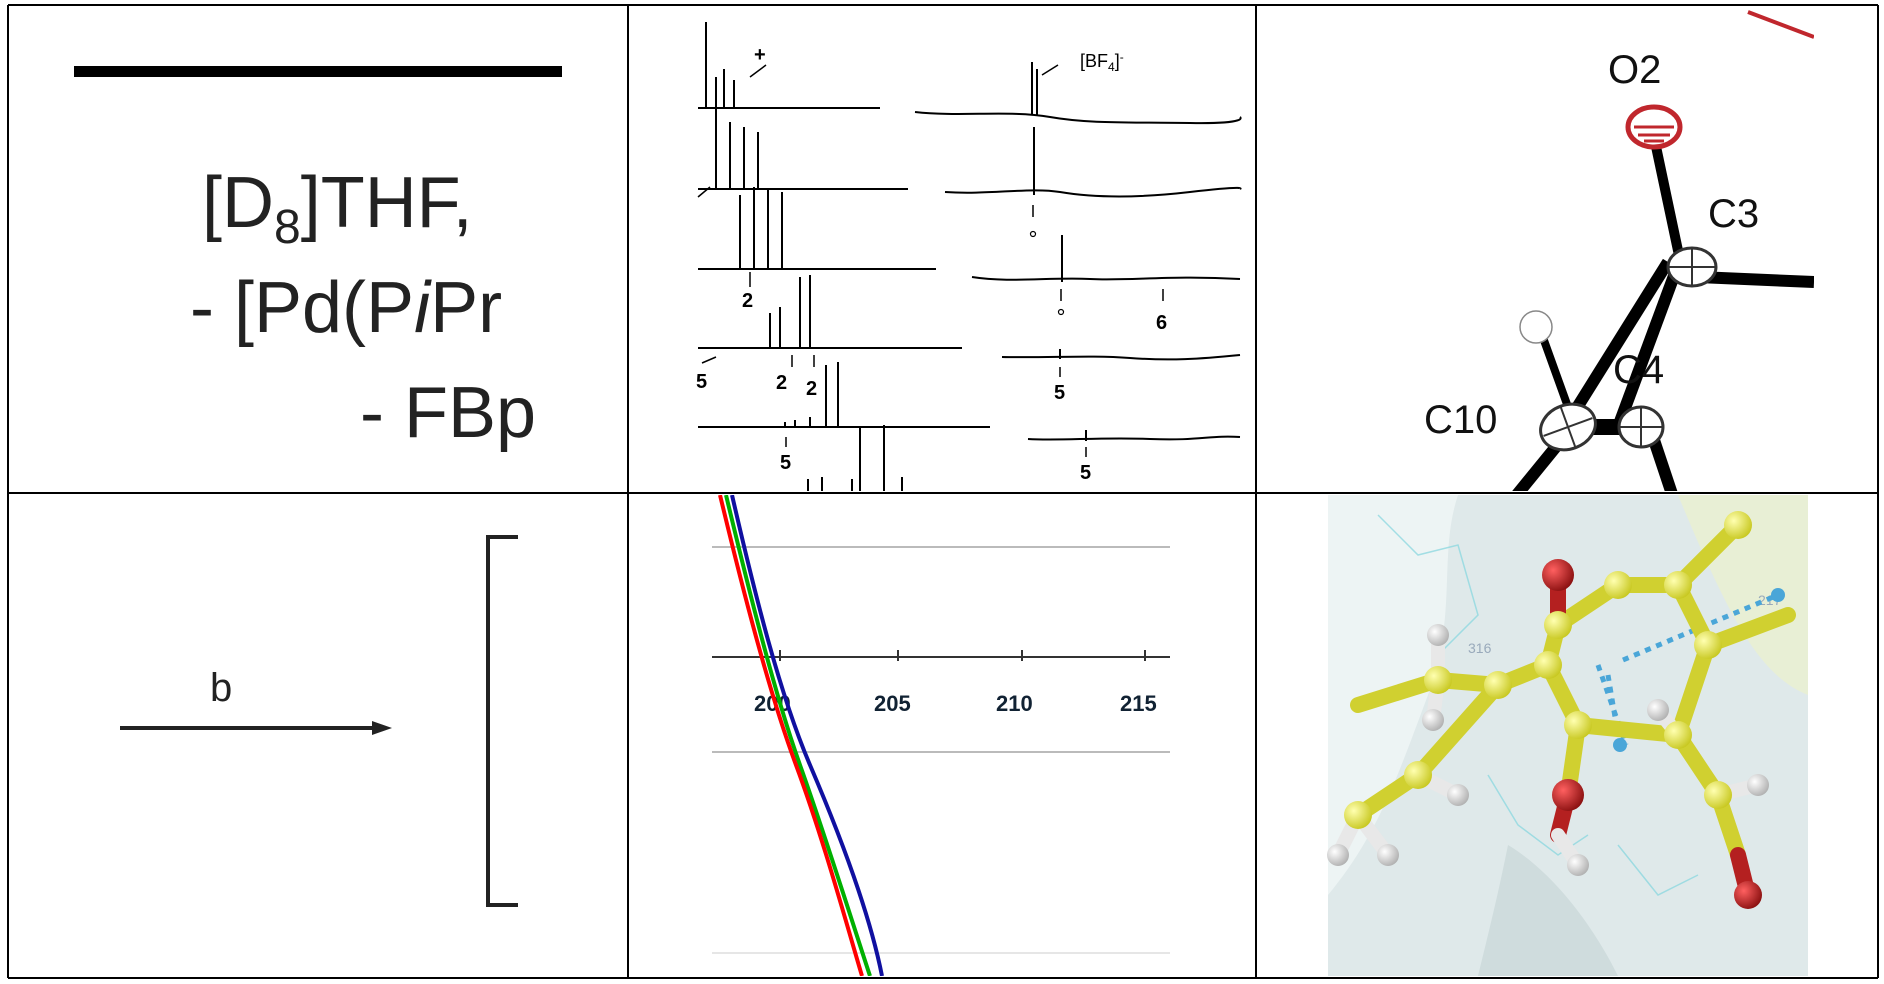 This screenshot has height=984, width=1884. What do you see at coordinates (1733, 214) in the screenshot?
I see `label-c3: C3` at bounding box center [1733, 214].